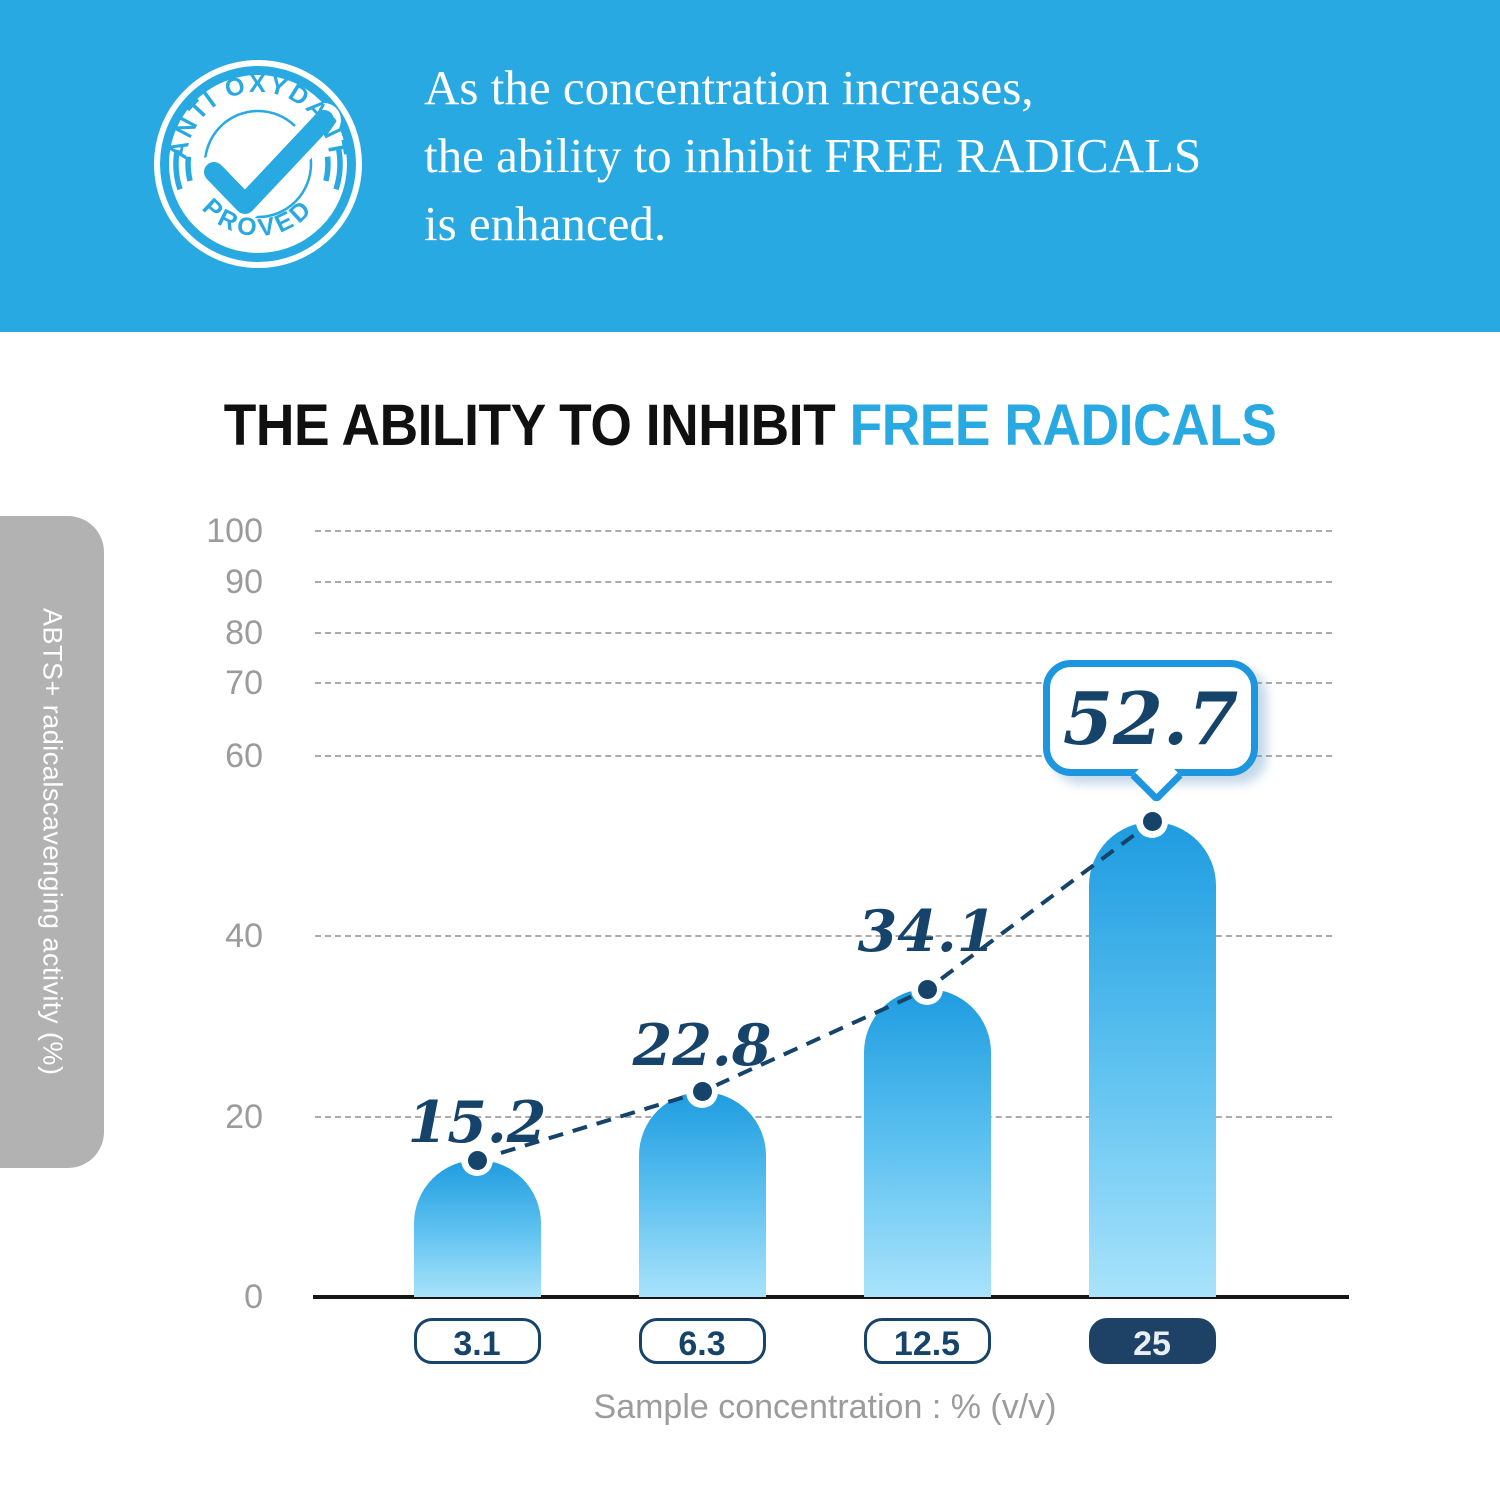 The image size is (1500, 1500). Describe the element at coordinates (815, 991) in the screenshot. I see `trend-line` at that location.